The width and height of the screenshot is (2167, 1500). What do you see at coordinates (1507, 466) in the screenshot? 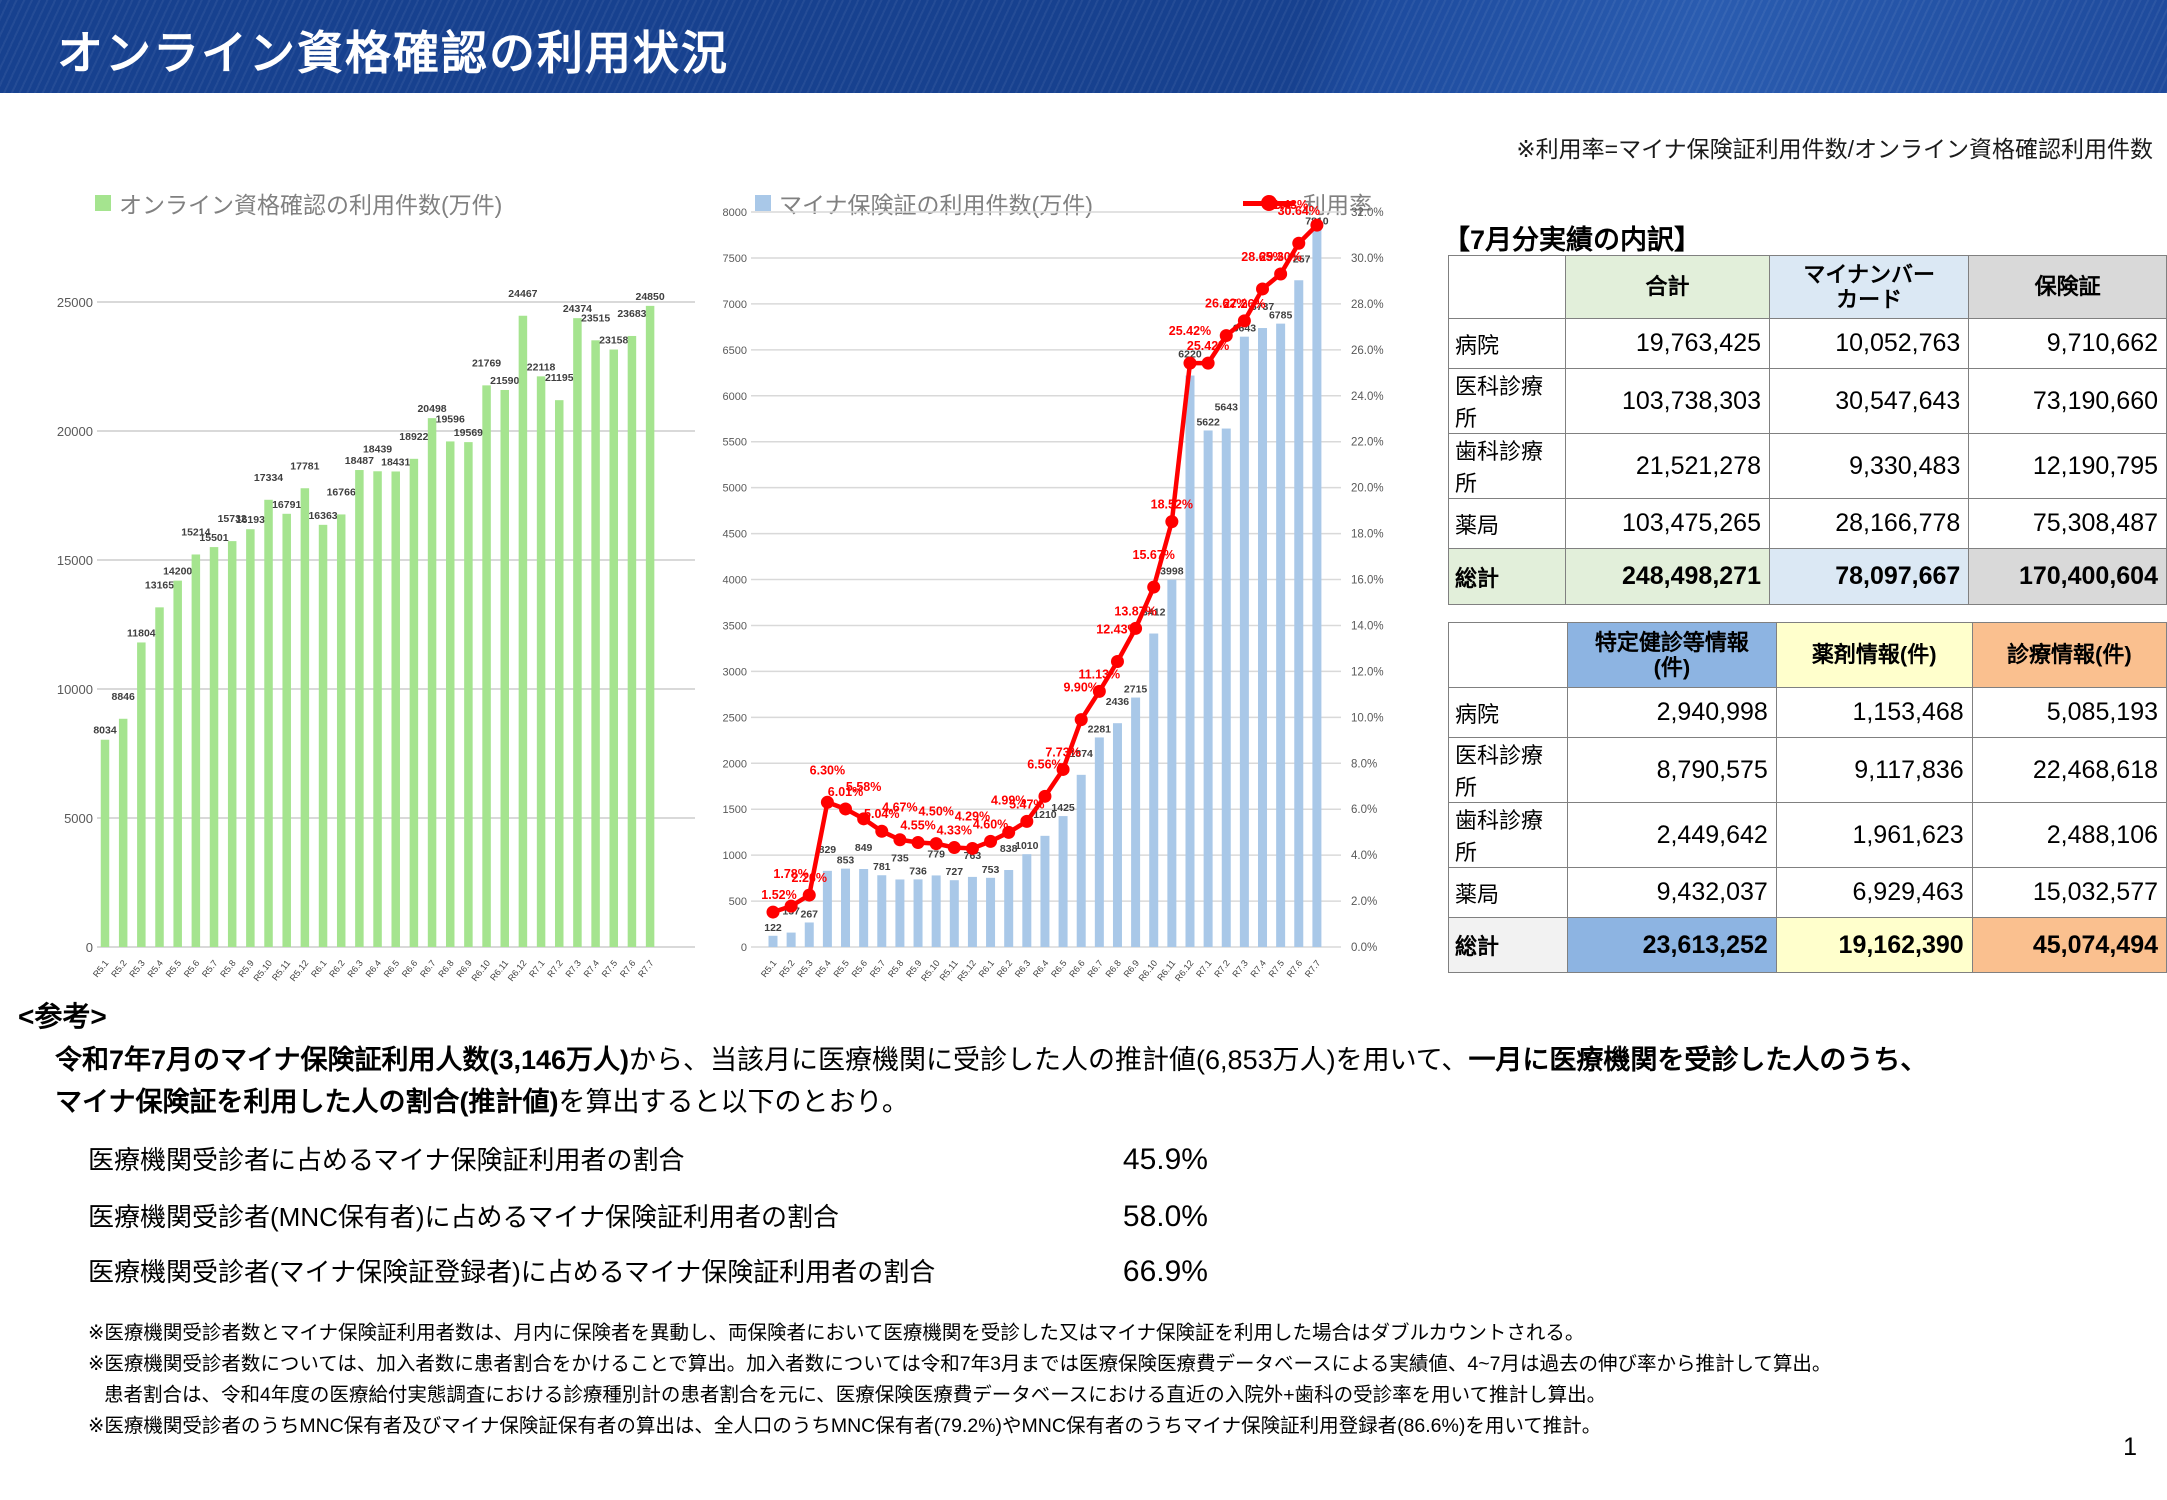
I see `row-label: 歯科診療所` at bounding box center [1507, 466].